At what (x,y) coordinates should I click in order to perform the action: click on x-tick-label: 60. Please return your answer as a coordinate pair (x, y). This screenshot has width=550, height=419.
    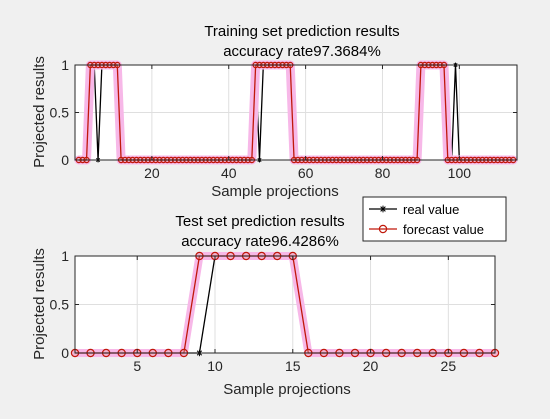
    Looking at the image, I should click on (306, 173).